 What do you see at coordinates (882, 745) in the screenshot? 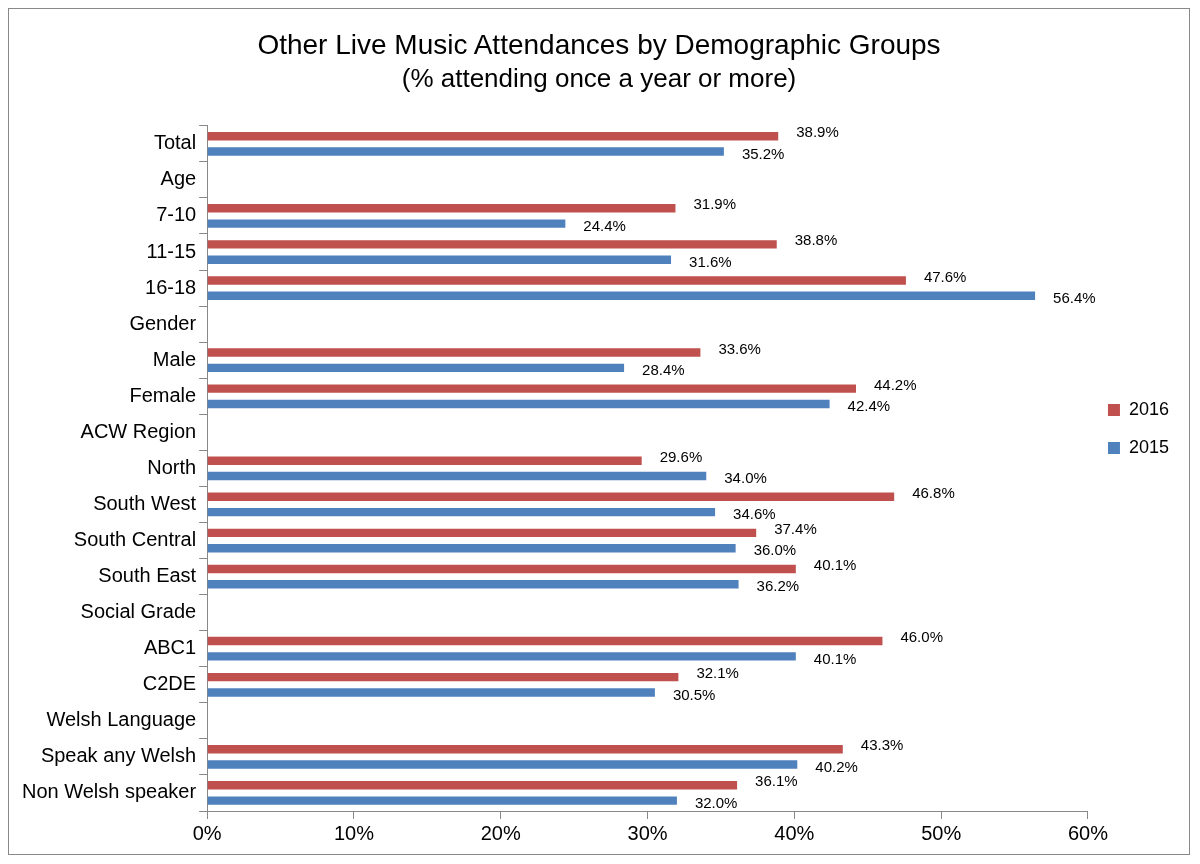
I see `data-label: 43.3%` at bounding box center [882, 745].